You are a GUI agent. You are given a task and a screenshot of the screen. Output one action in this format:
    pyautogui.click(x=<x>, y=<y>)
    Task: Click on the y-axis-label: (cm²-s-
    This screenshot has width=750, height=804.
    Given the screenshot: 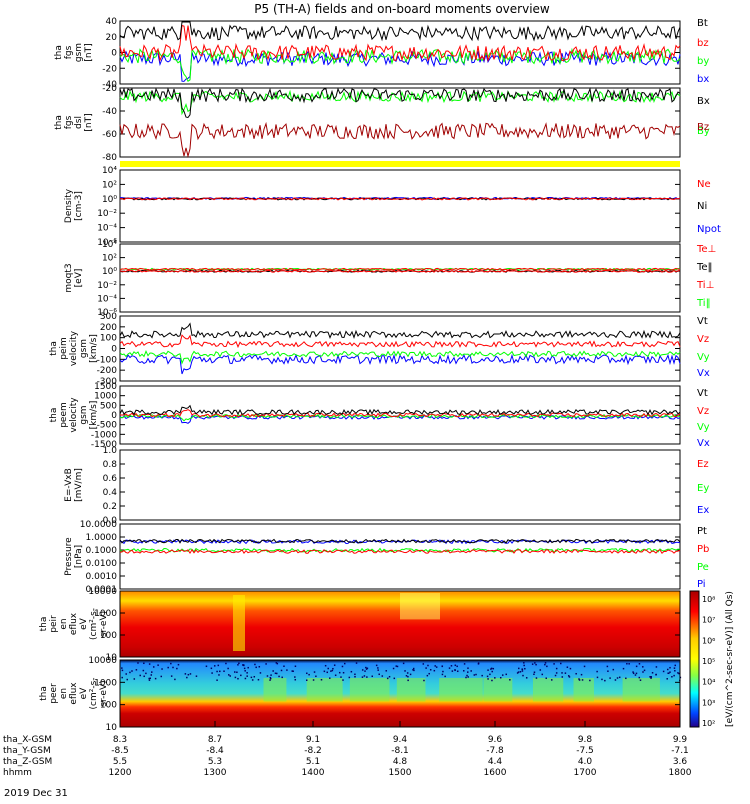 What is the action you would take?
    pyautogui.click(x=94, y=624)
    